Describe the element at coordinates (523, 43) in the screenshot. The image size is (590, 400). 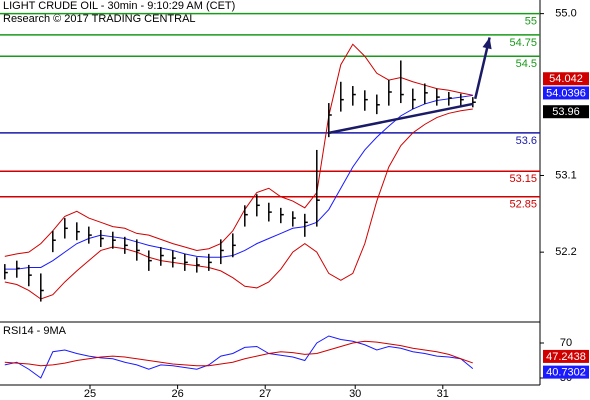
I see `level-label: 54.75` at that location.